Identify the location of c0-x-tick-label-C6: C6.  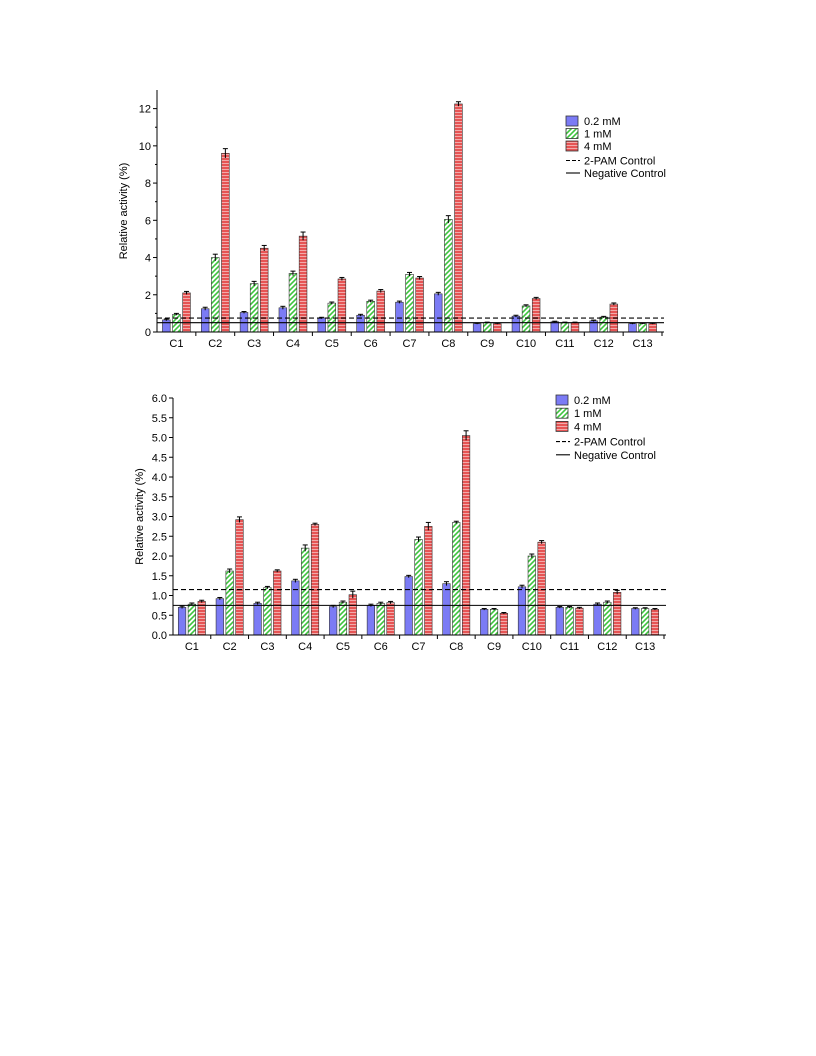
(371, 344).